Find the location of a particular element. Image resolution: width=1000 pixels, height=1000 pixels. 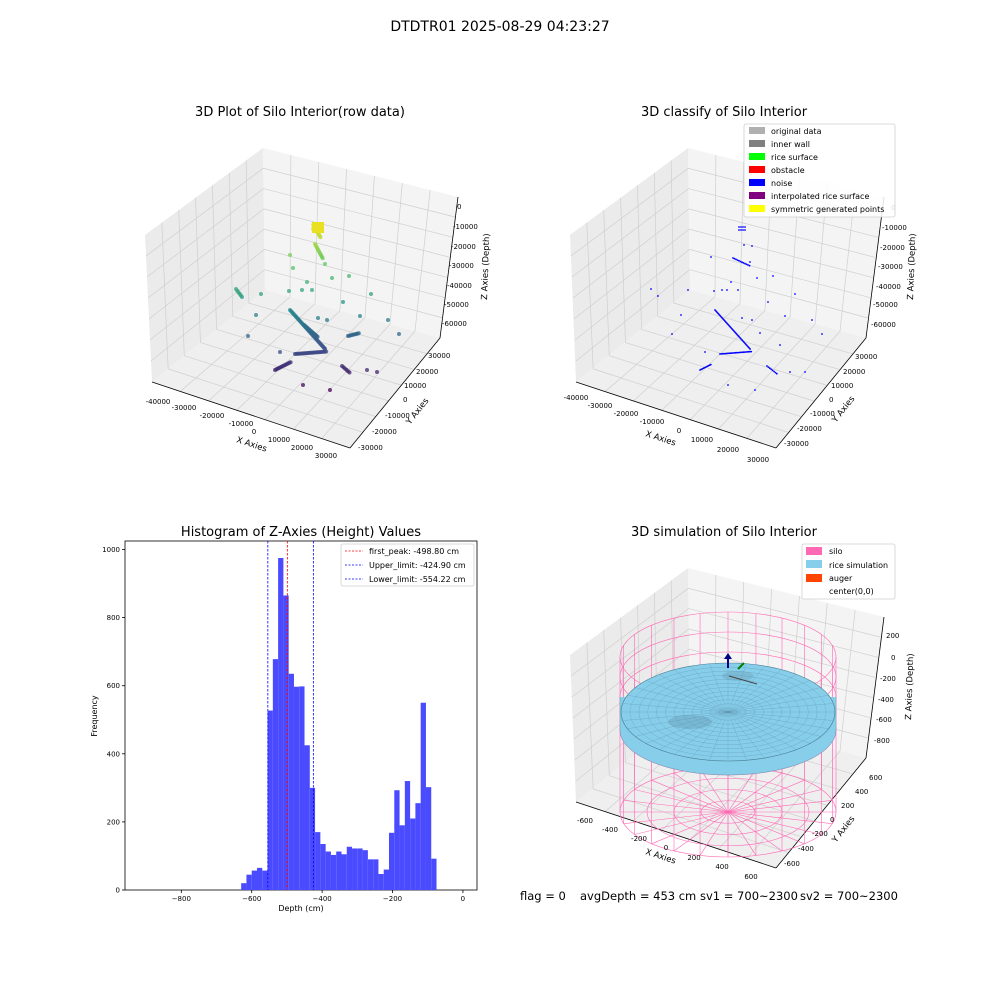

classify-x-tick: 10000 is located at coordinates (702, 440).